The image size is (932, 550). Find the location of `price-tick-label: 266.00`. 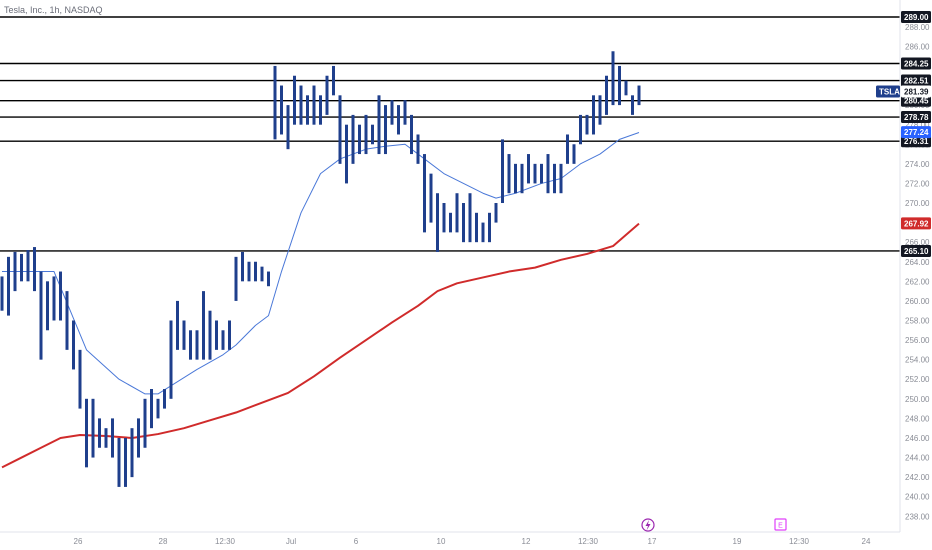

price-tick-label: 266.00 is located at coordinates (917, 242).